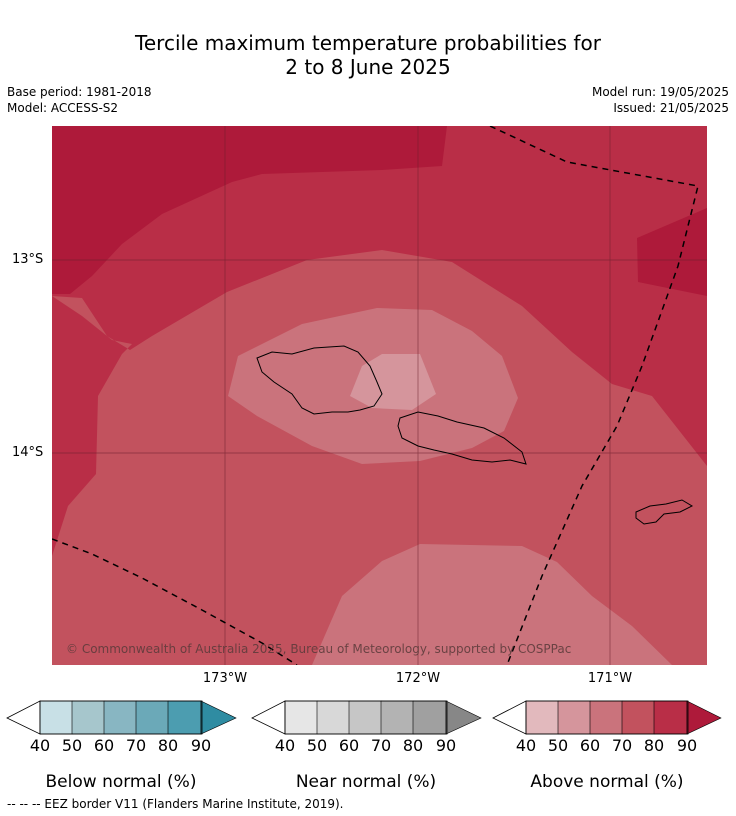  I want to click on above-label: Above normal (%), so click(607, 782).